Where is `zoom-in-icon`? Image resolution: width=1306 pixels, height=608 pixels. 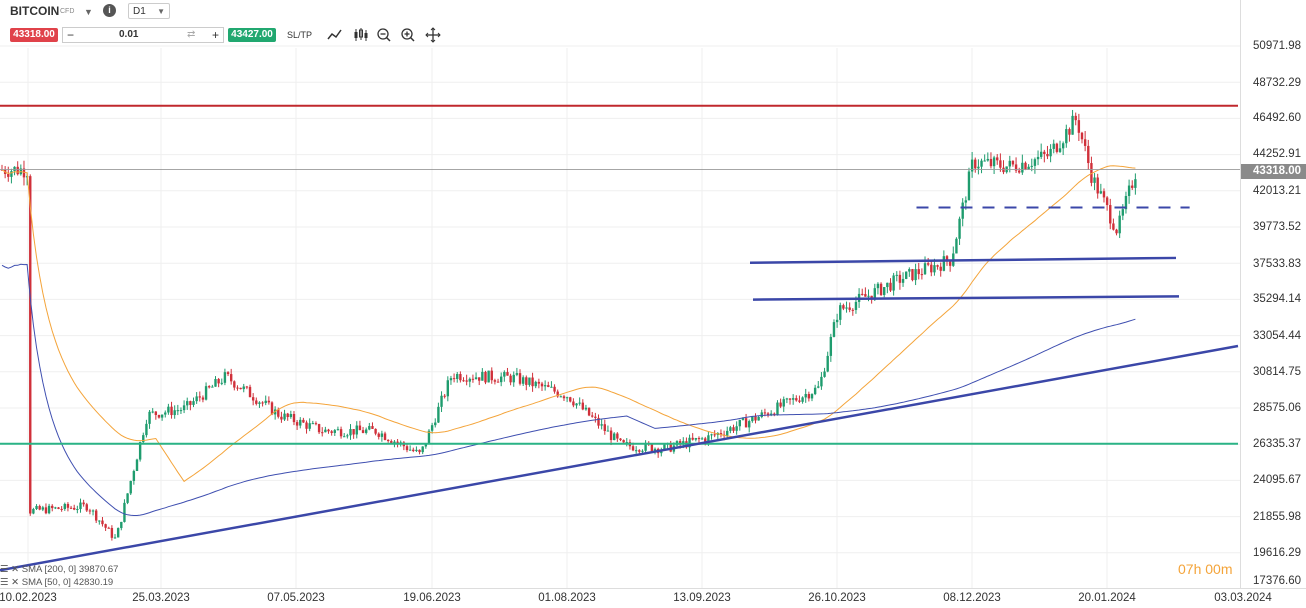 zoom-in-icon is located at coordinates (408, 35).